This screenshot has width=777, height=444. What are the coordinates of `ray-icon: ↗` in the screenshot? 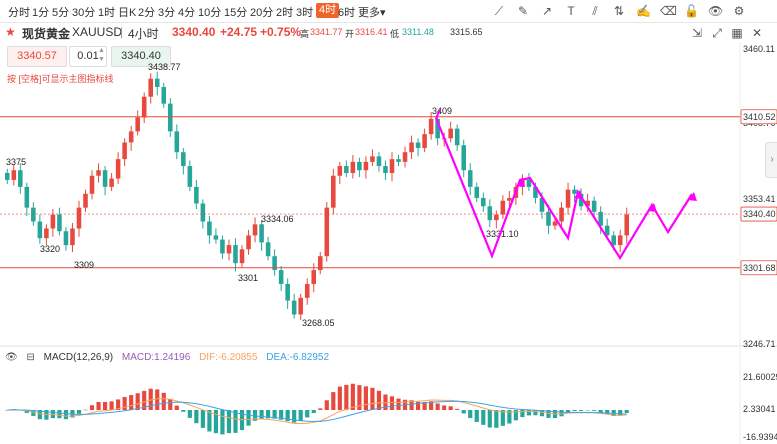 It's located at (547, 11).